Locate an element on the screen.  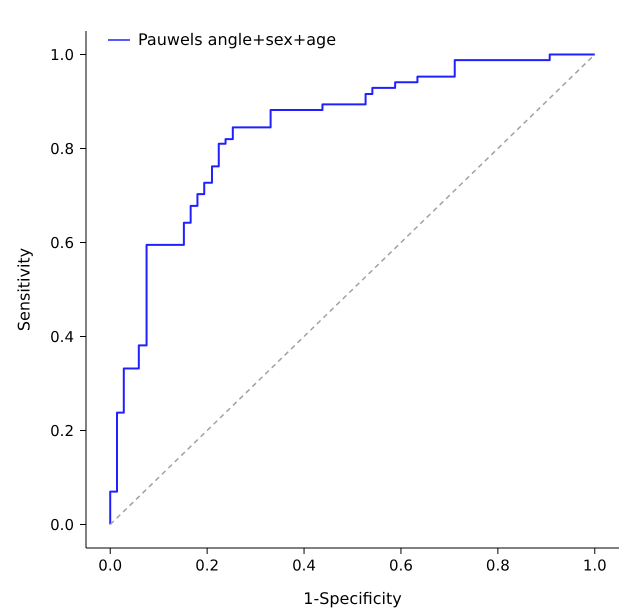
x-tick-label: 0.4 is located at coordinates (304, 565).